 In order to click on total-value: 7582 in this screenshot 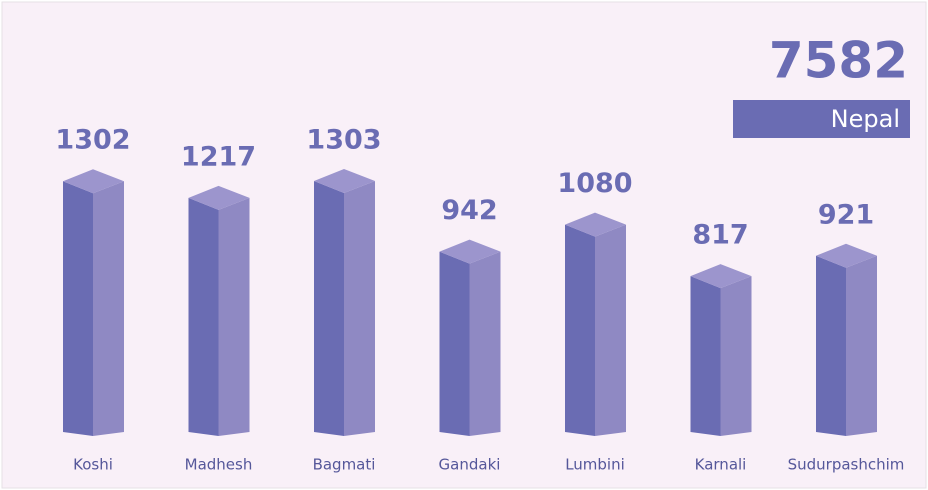, I will do `click(838, 61)`.